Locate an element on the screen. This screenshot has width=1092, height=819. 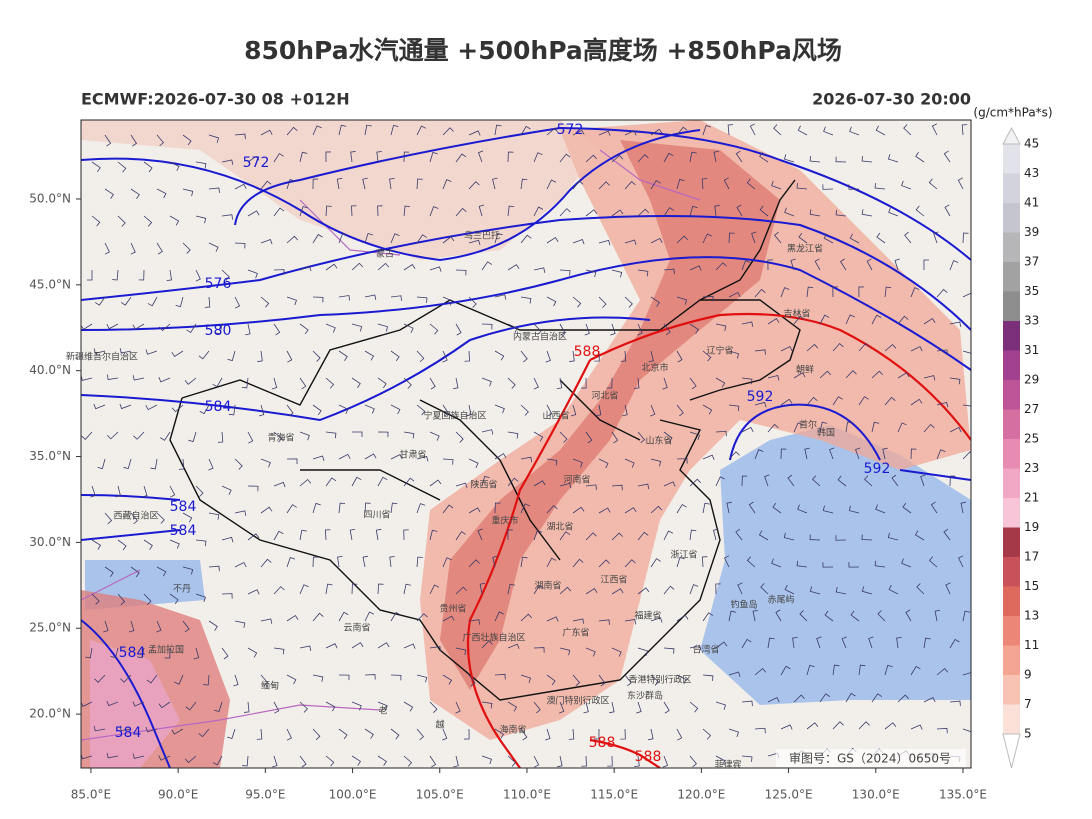
contour-label: 580 is located at coordinates (218, 331).